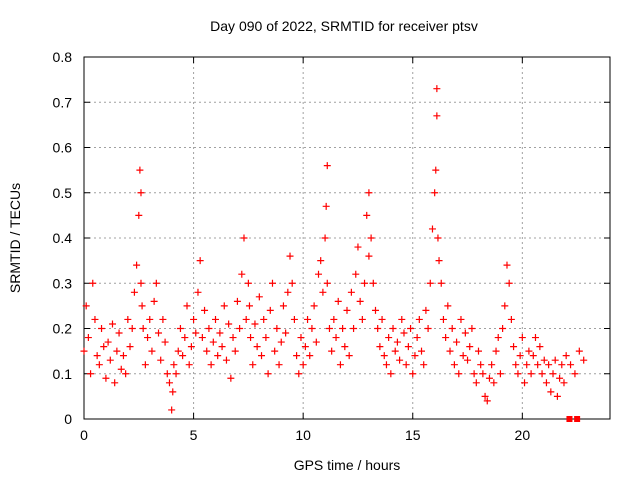  I want to click on y-tick-label: 0.1, so click(63, 374).